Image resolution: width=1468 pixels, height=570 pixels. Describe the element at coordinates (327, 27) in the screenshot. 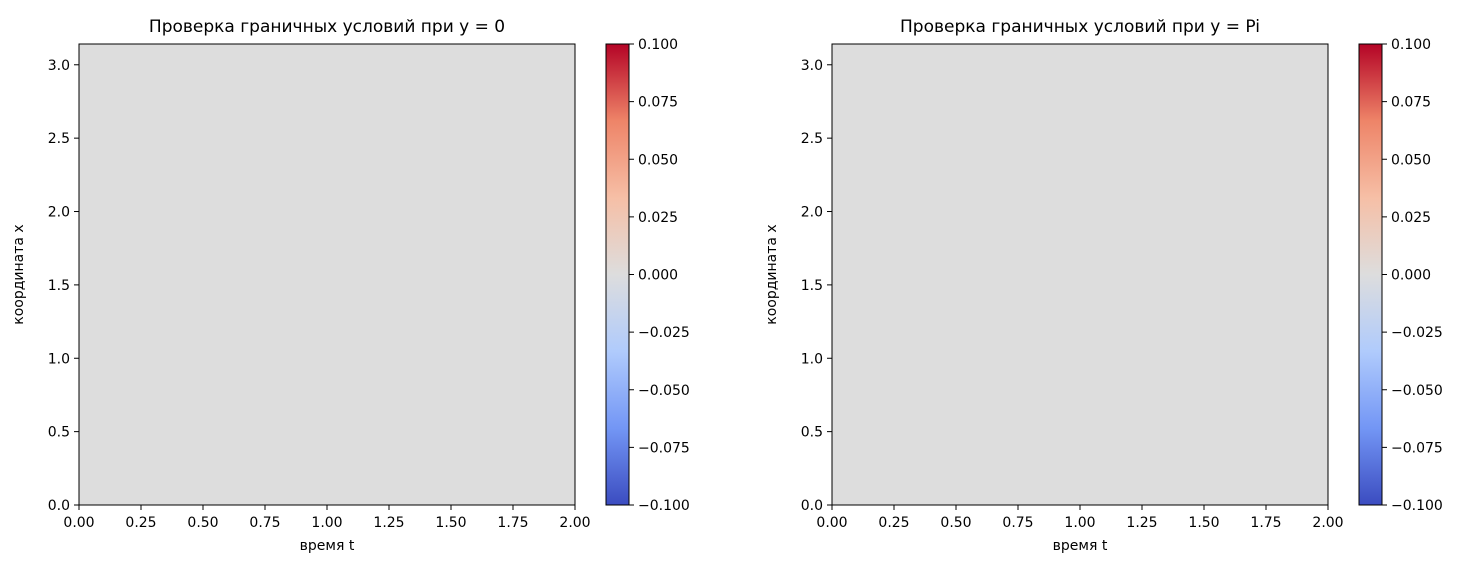

I see `chart-title: Проверка граничных условий при y = 0` at that location.